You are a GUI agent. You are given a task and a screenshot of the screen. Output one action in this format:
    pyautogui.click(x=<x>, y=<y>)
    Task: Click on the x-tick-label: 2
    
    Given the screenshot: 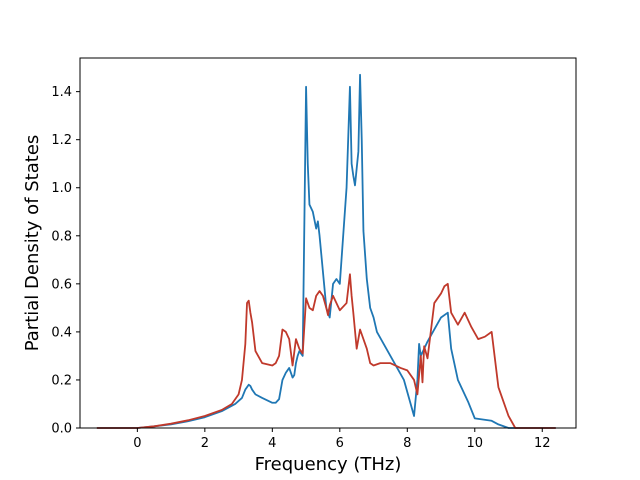 What is the action you would take?
    pyautogui.click(x=205, y=443)
    